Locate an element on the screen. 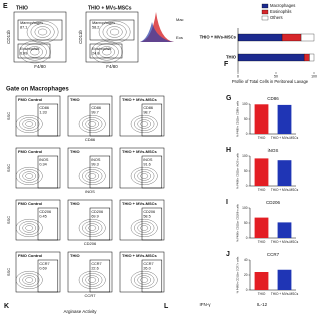 This screenshot has width=320, height=320. histogram-label: Eos is located at coordinates (179, 37).